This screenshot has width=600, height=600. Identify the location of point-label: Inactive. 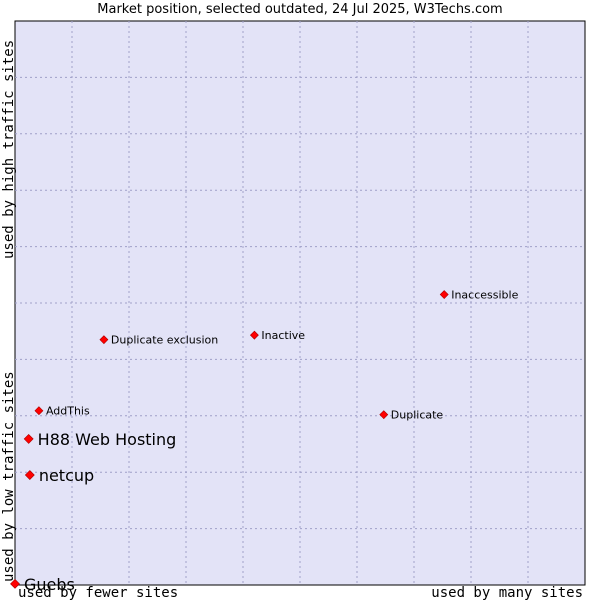
(283, 335).